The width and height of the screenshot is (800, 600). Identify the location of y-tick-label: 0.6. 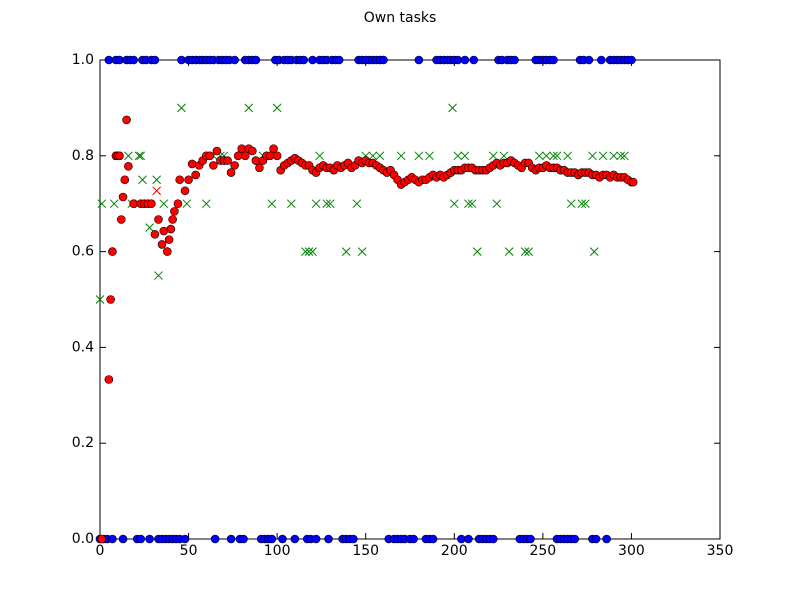
(83, 252).